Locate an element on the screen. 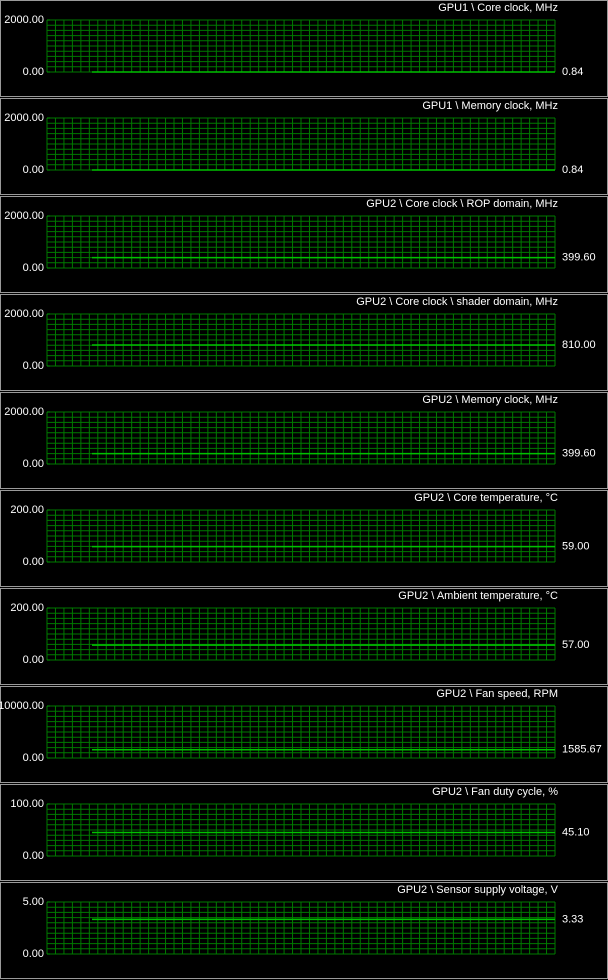  graph-title: GPU2 \ Core temperature, °C is located at coordinates (486, 498).